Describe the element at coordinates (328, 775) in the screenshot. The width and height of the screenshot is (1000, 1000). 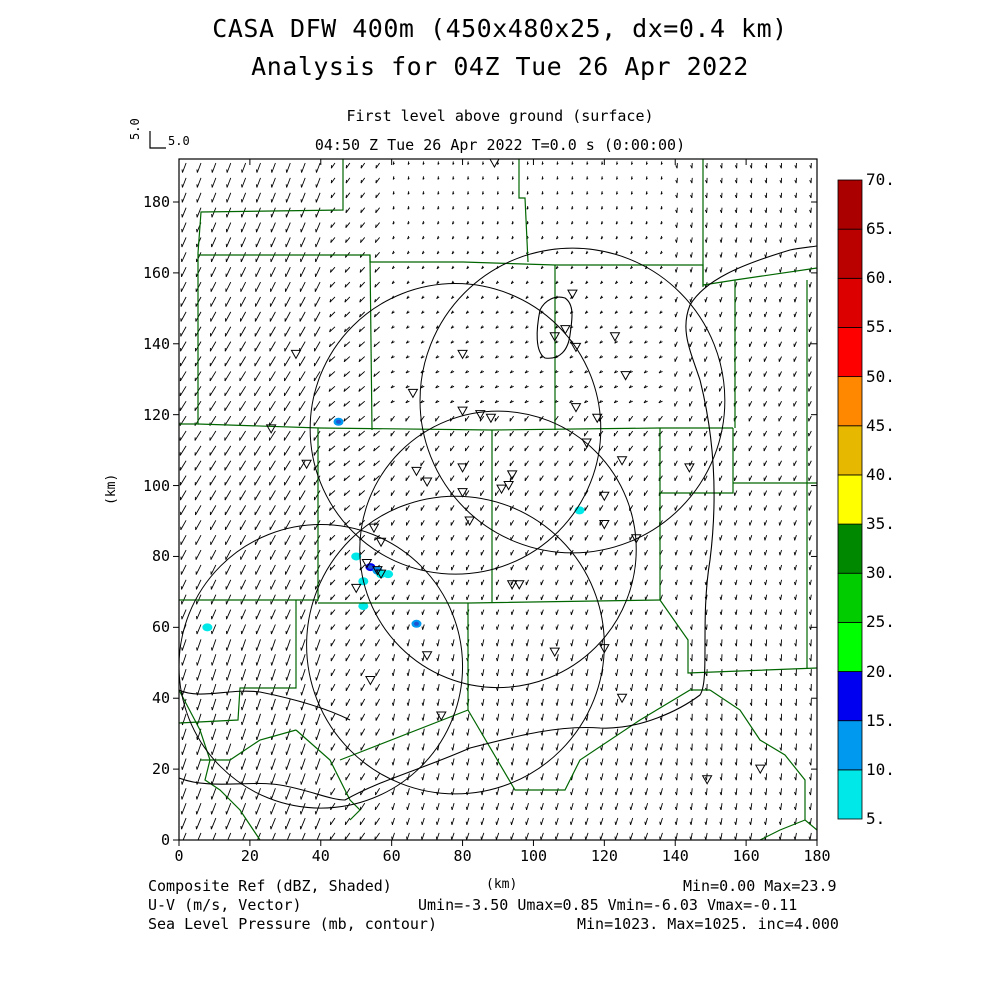
I see `county-line` at that location.